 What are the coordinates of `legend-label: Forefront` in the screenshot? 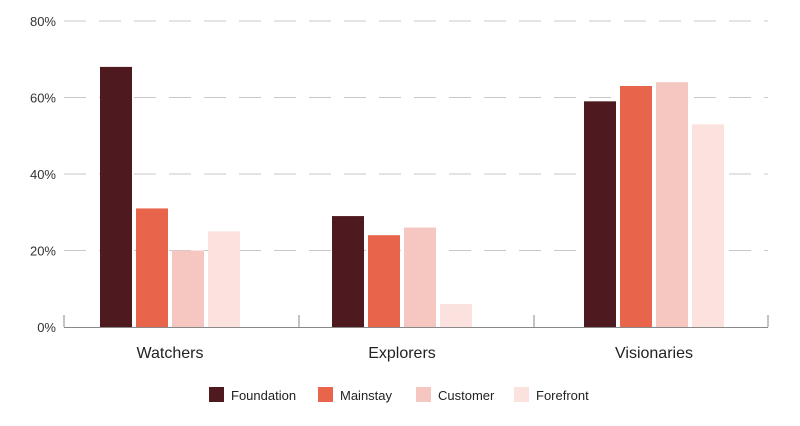 It's located at (562, 395).